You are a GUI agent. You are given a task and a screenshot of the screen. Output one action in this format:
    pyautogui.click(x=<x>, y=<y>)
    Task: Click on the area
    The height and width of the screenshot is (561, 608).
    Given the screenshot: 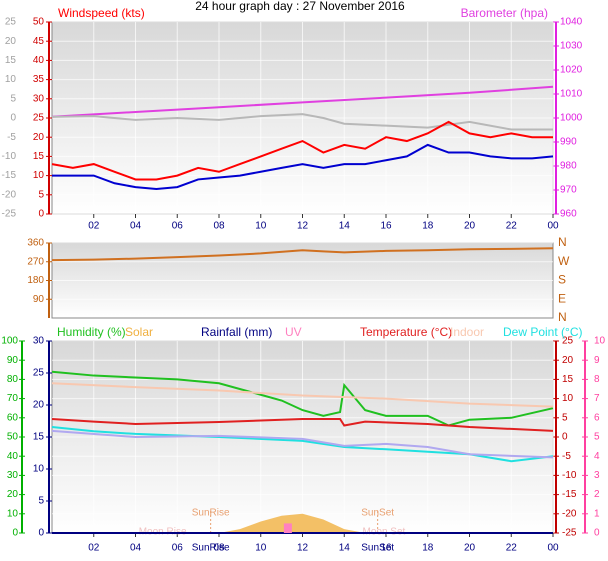 What is the action you would take?
    pyautogui.click(x=292, y=523)
    